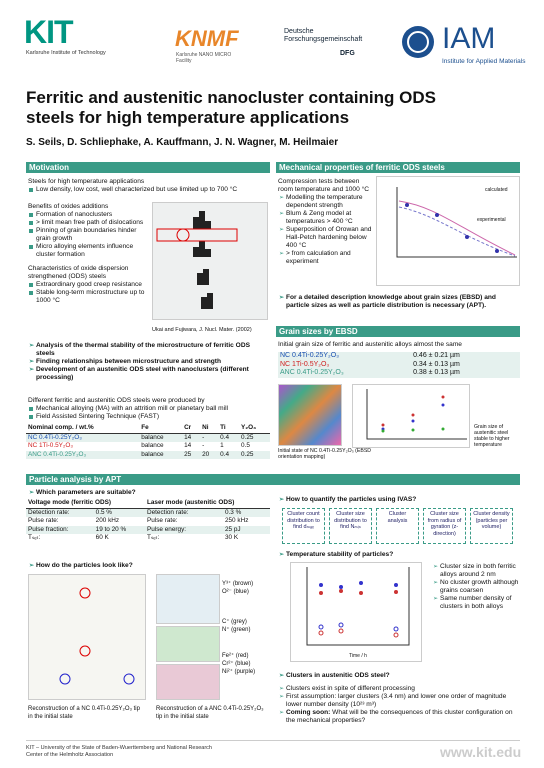 Image resolution: width=544 pixels, height=768 pixels. Describe the element at coordinates (88, 223) in the screenshot. I see `list-item: > limit mean free path of dislocations` at that location.